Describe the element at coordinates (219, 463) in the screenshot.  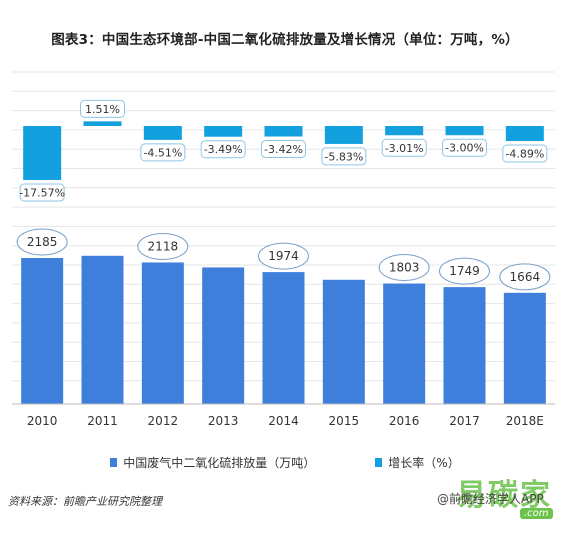
I see `legend-emissions-label: 中国废气中二氧化硫排放量（万吨）` at that location.